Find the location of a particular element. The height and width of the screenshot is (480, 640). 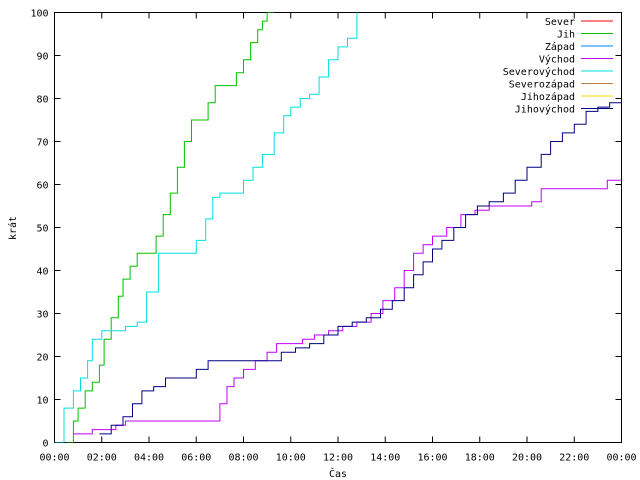

x-tick-label: 04:00 is located at coordinates (149, 458).